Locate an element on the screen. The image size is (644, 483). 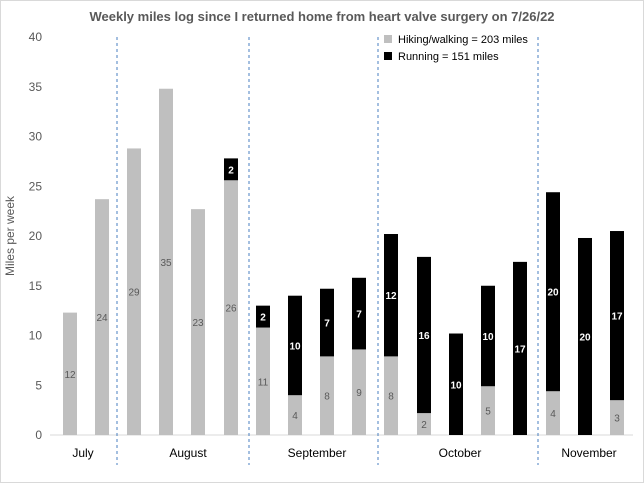
month-label: July is located at coordinates (82, 453).